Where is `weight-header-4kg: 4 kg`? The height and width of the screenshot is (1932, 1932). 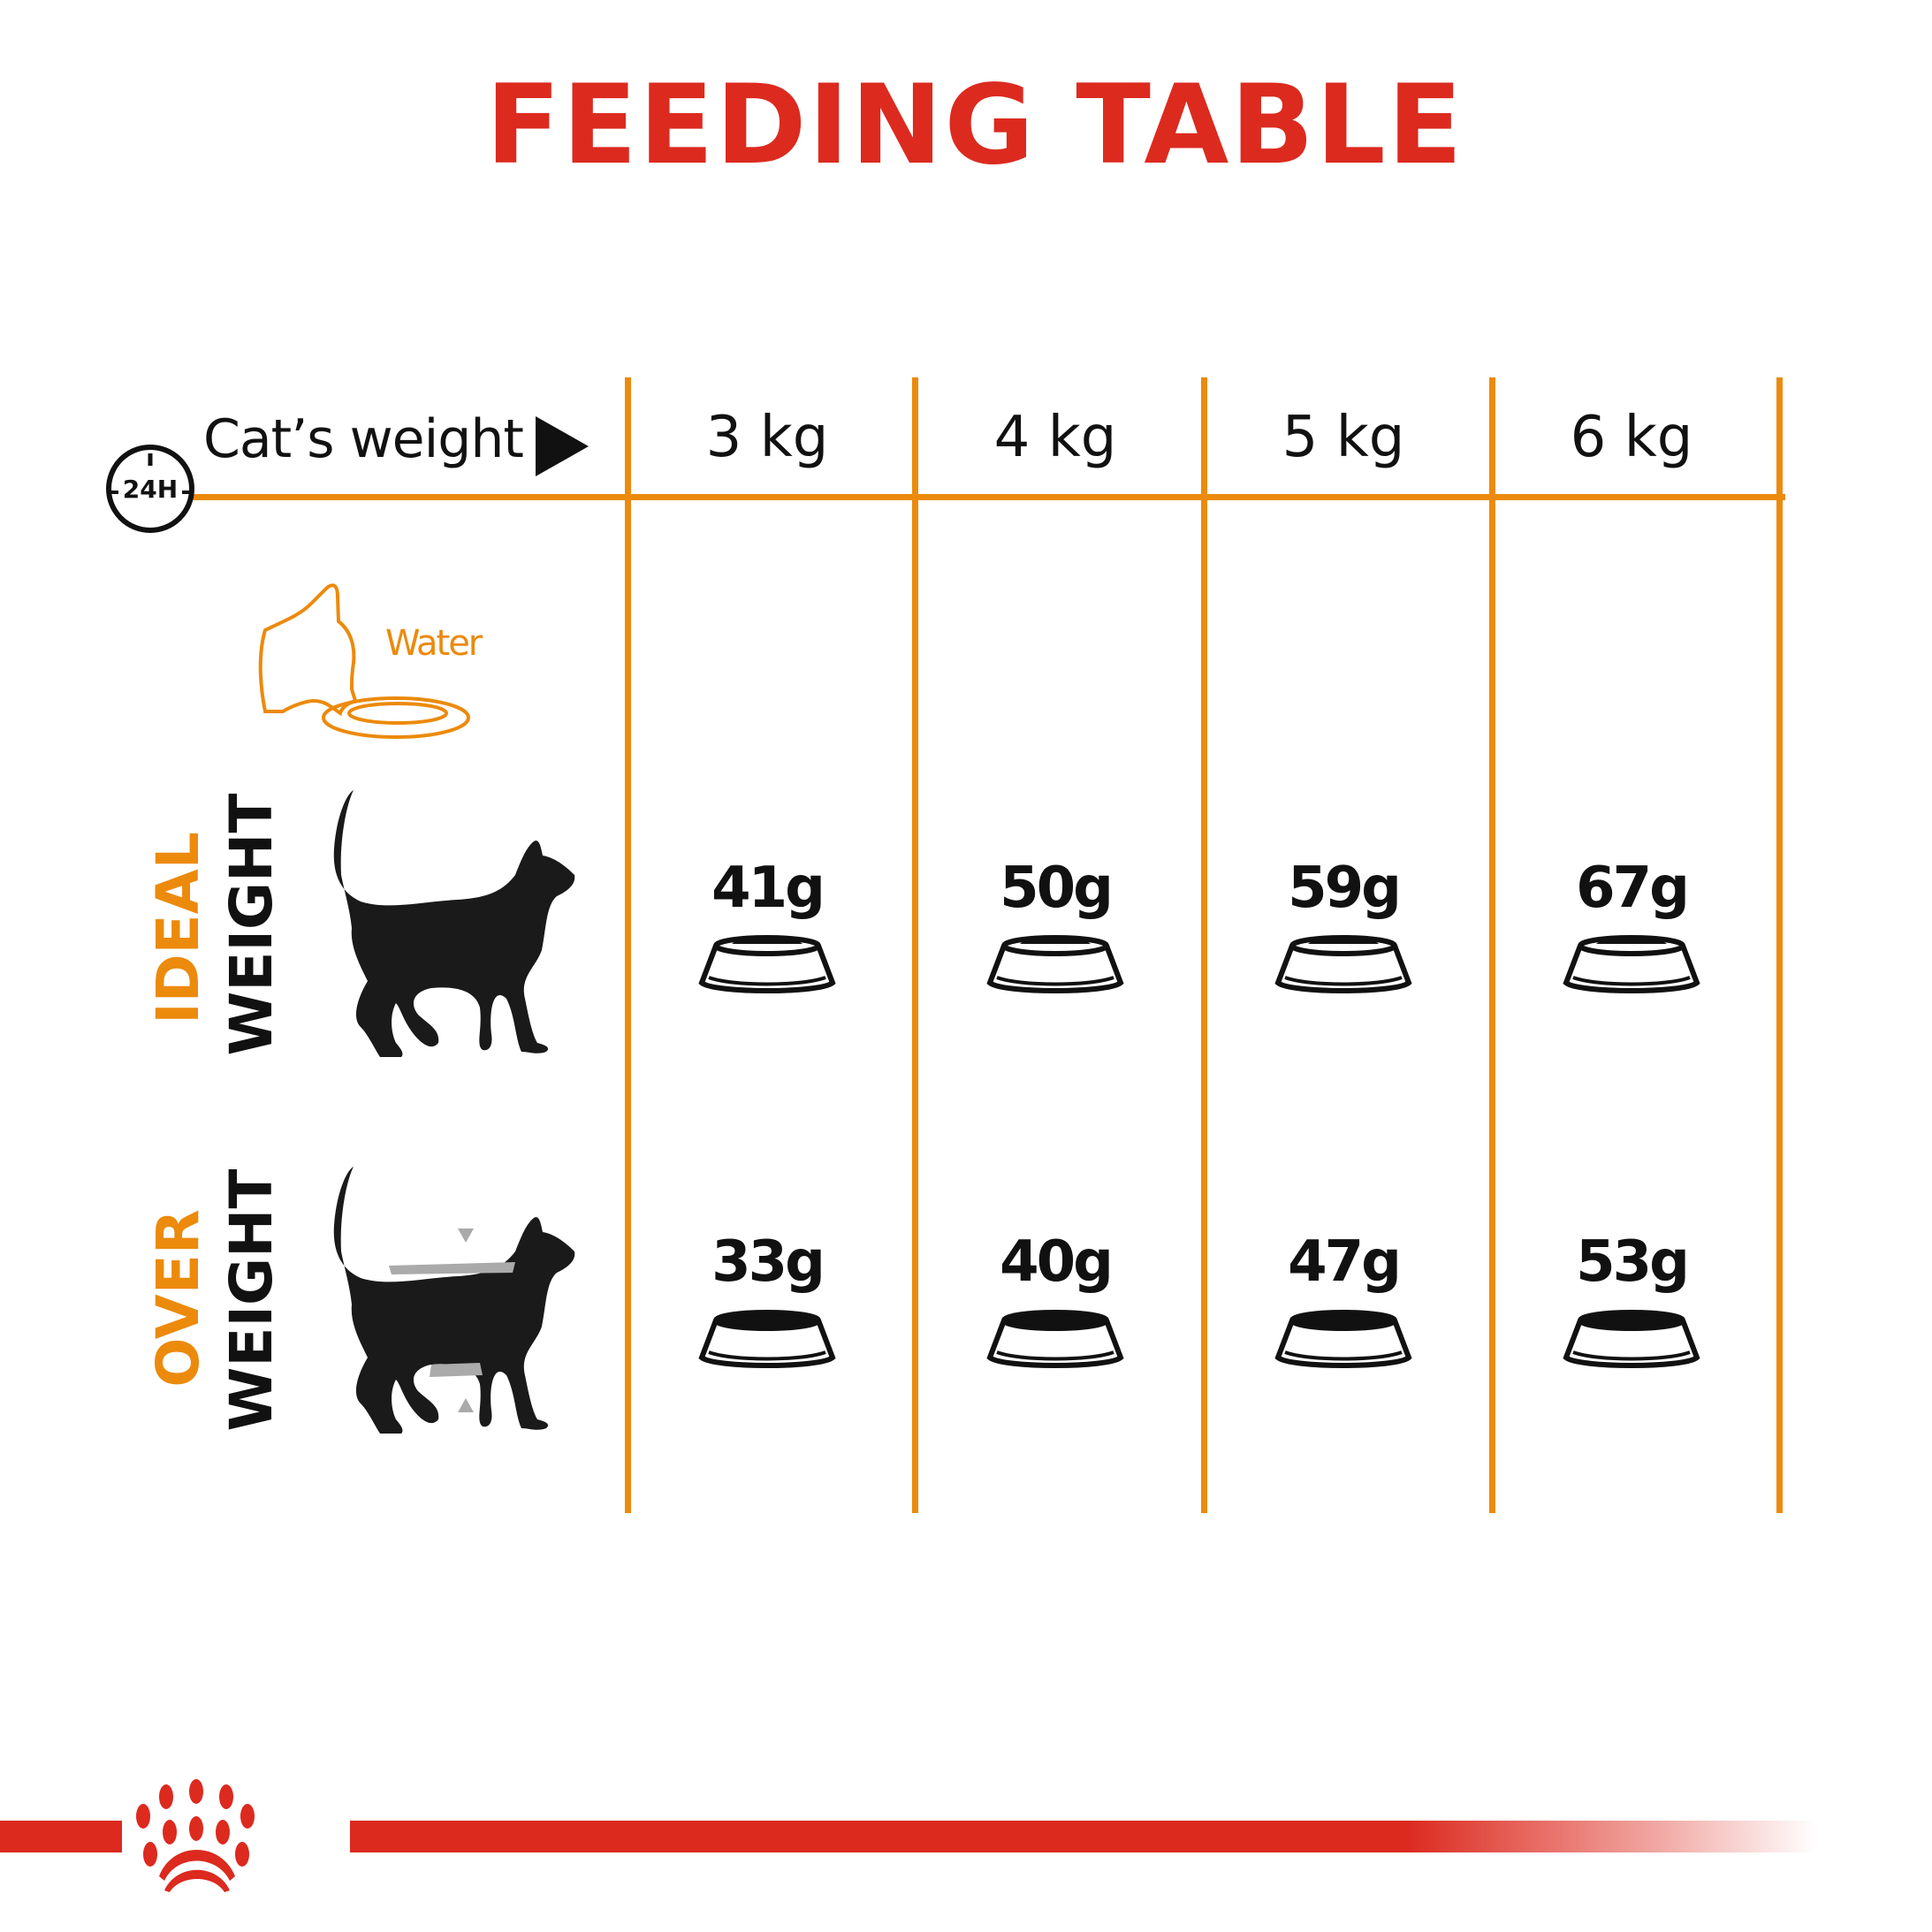 weight-header-4kg: 4 kg is located at coordinates (1055, 437).